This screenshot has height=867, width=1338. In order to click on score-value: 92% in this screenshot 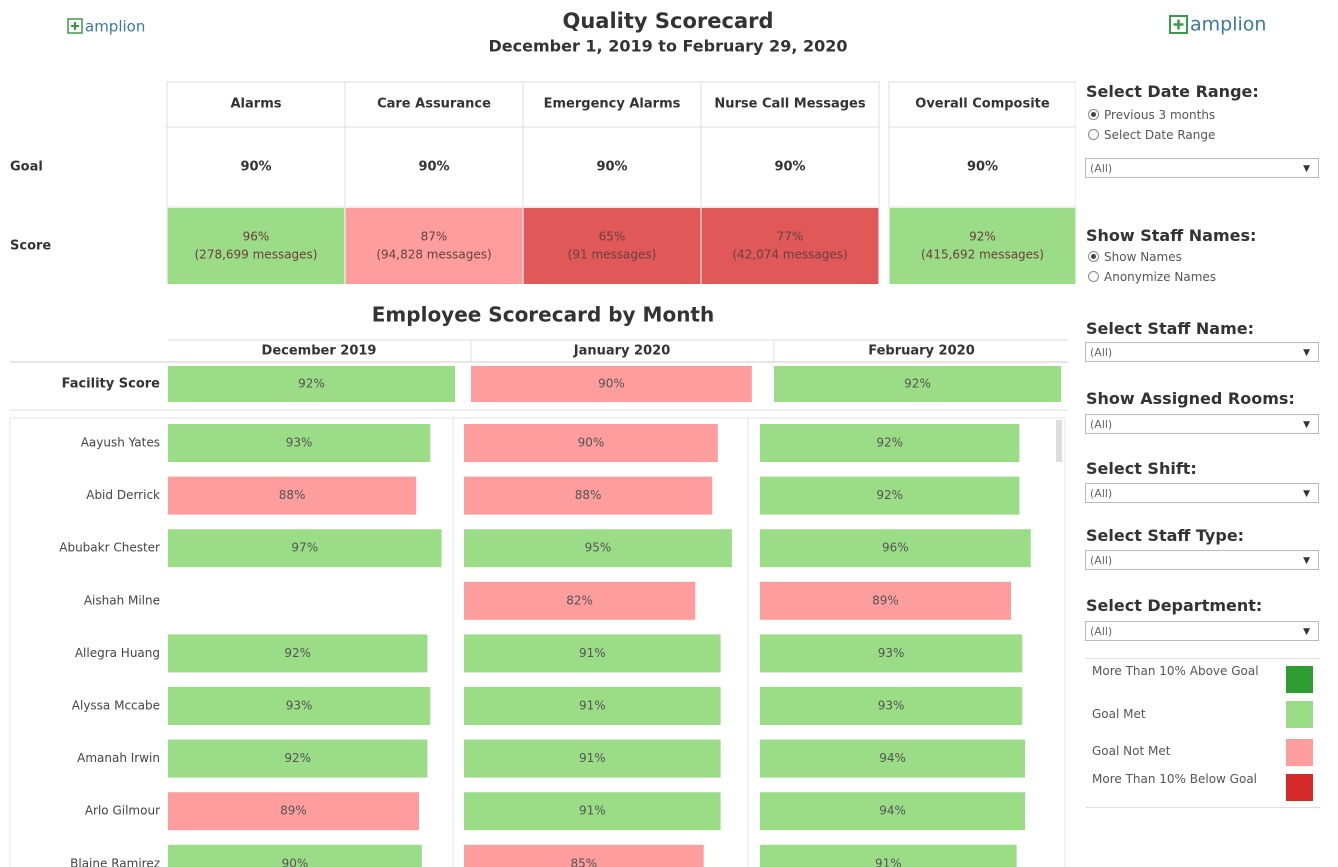, I will do `click(982, 237)`.